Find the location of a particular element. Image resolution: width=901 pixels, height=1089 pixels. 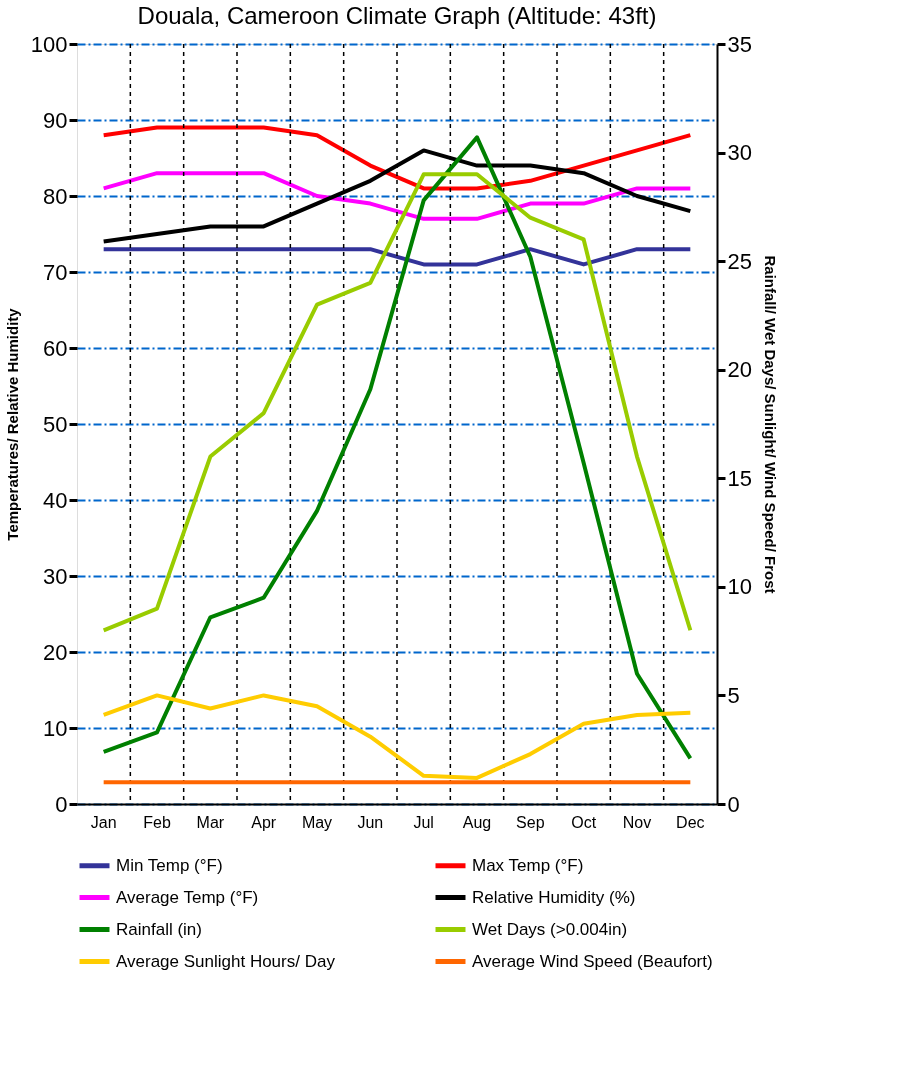

y-tick-label: 30 is located at coordinates (55, 576).